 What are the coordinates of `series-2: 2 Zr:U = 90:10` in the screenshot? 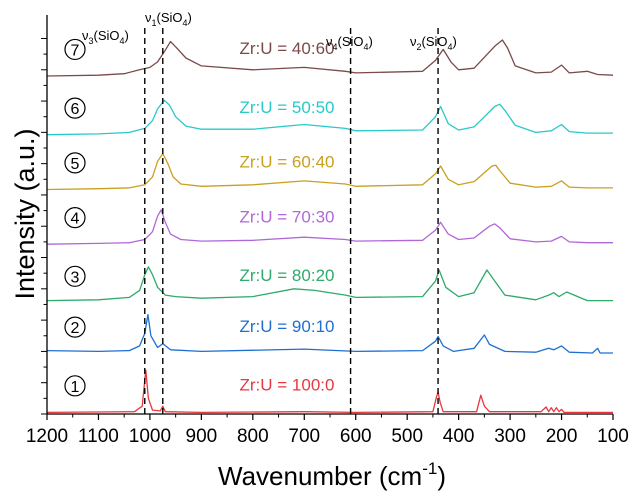 It's located at (329, 333).